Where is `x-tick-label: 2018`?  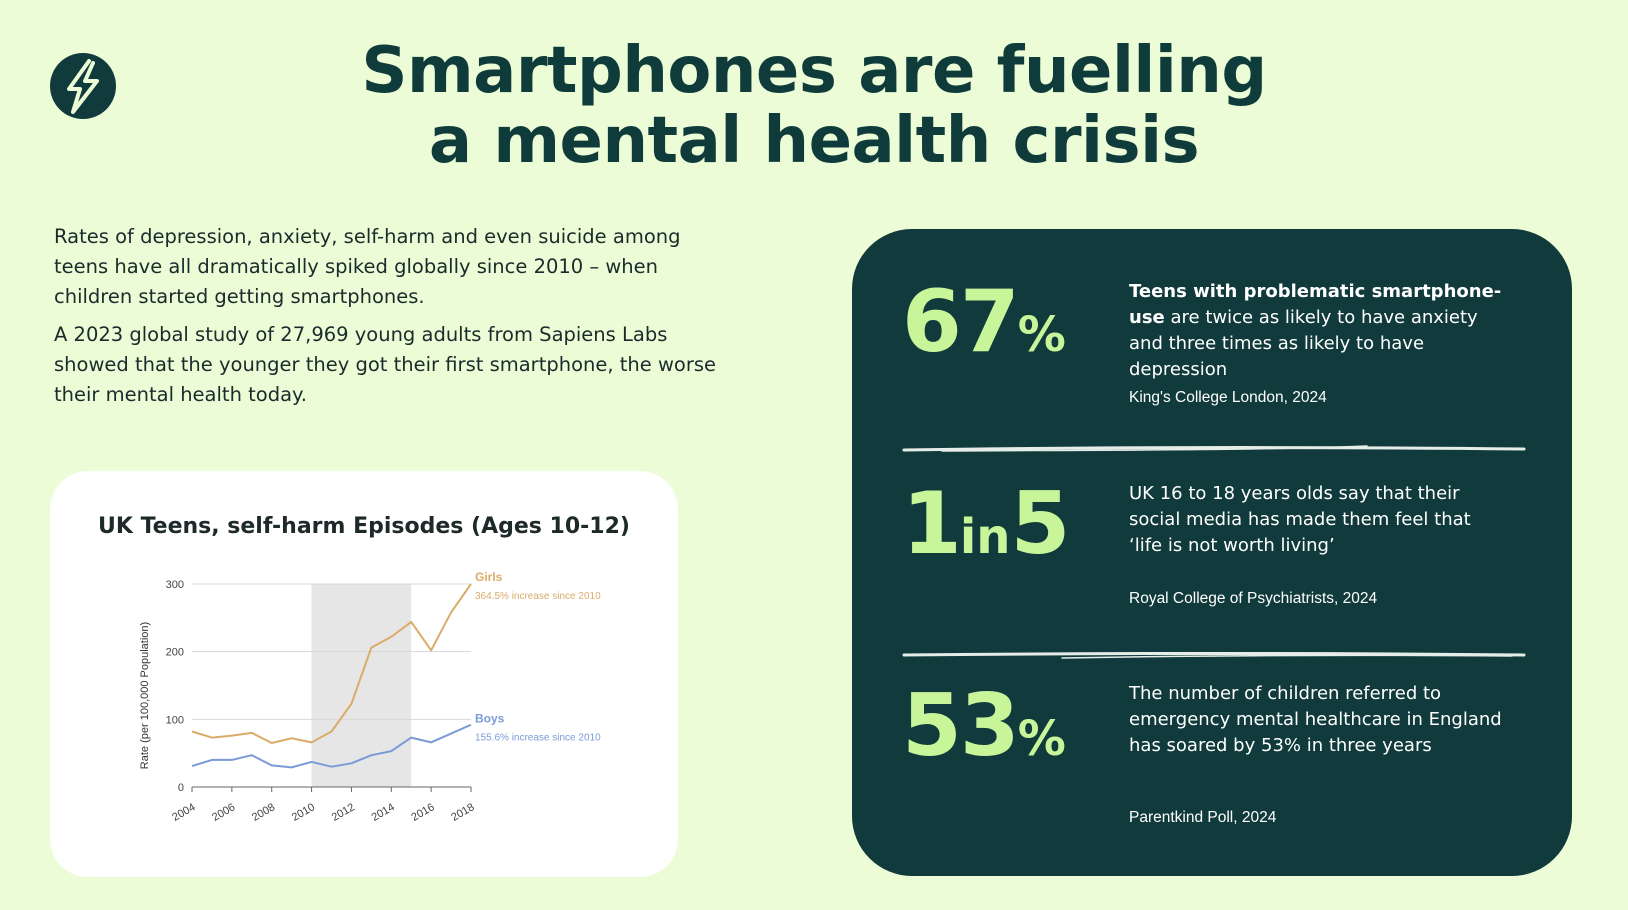 x-tick-label: 2018 is located at coordinates (462, 812).